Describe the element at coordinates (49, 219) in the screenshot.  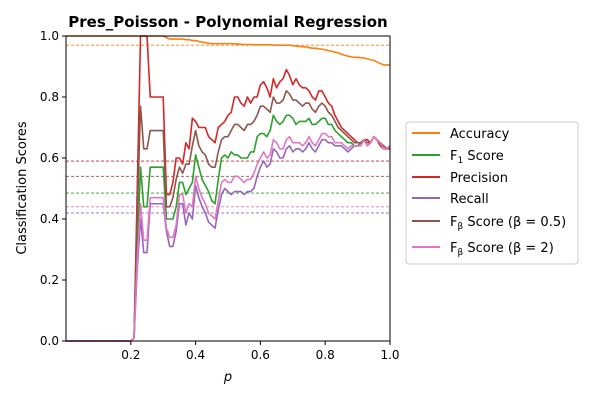
I see `y-tick-label: 0.4` at that location.